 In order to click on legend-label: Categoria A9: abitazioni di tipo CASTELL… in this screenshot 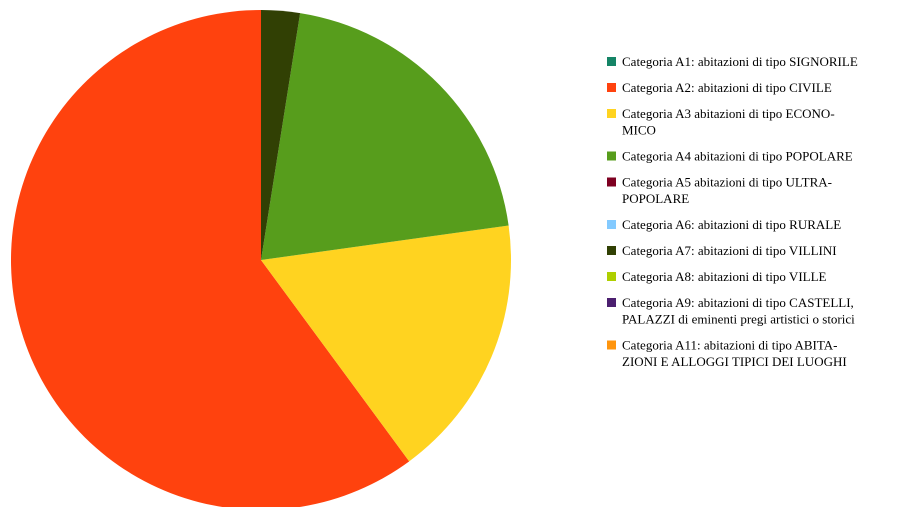, I will do `click(738, 311)`.